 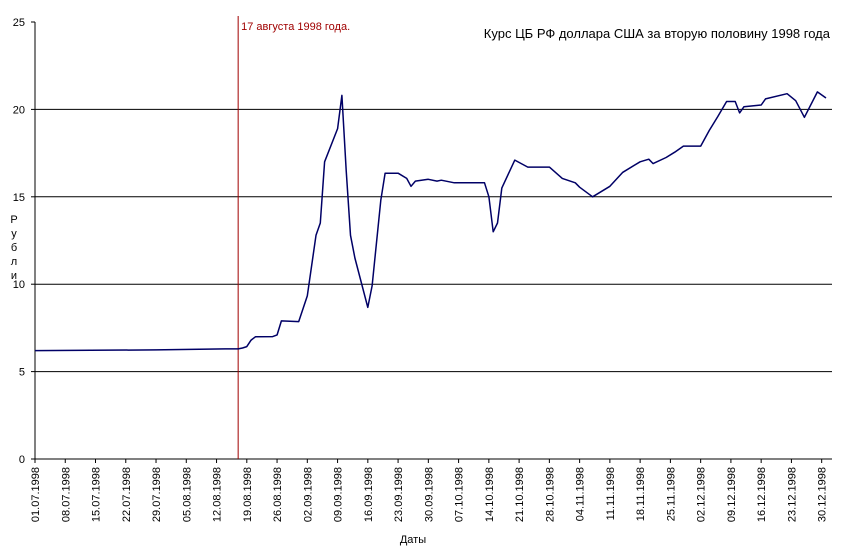 I want to click on y-tick-label: 10, so click(x=19, y=285).